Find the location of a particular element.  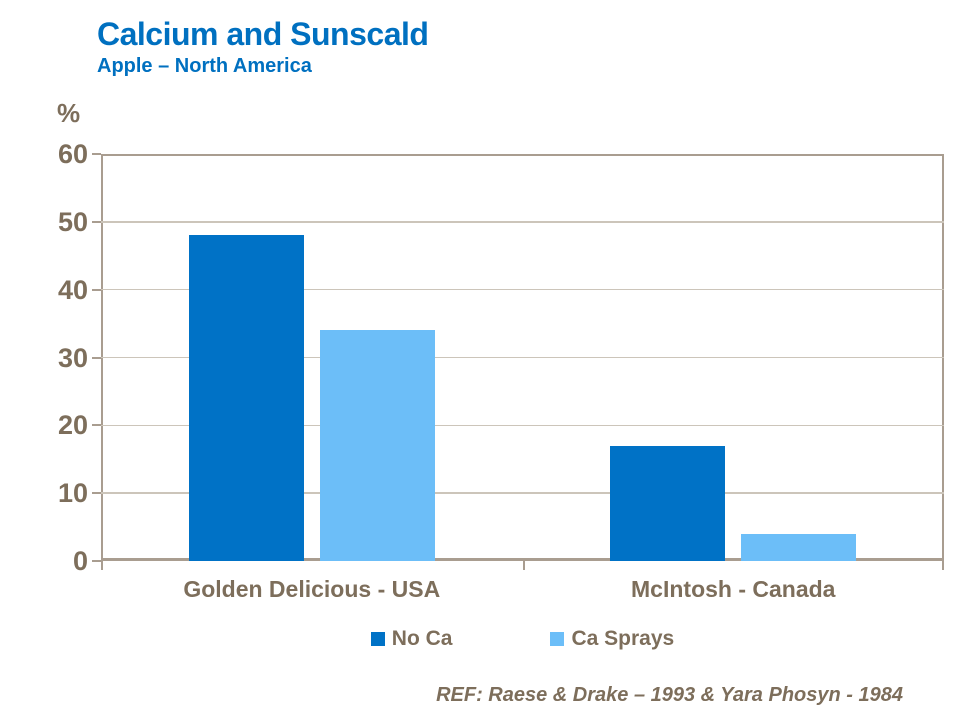

y-tick-label-20: 20 is located at coordinates (72, 425).